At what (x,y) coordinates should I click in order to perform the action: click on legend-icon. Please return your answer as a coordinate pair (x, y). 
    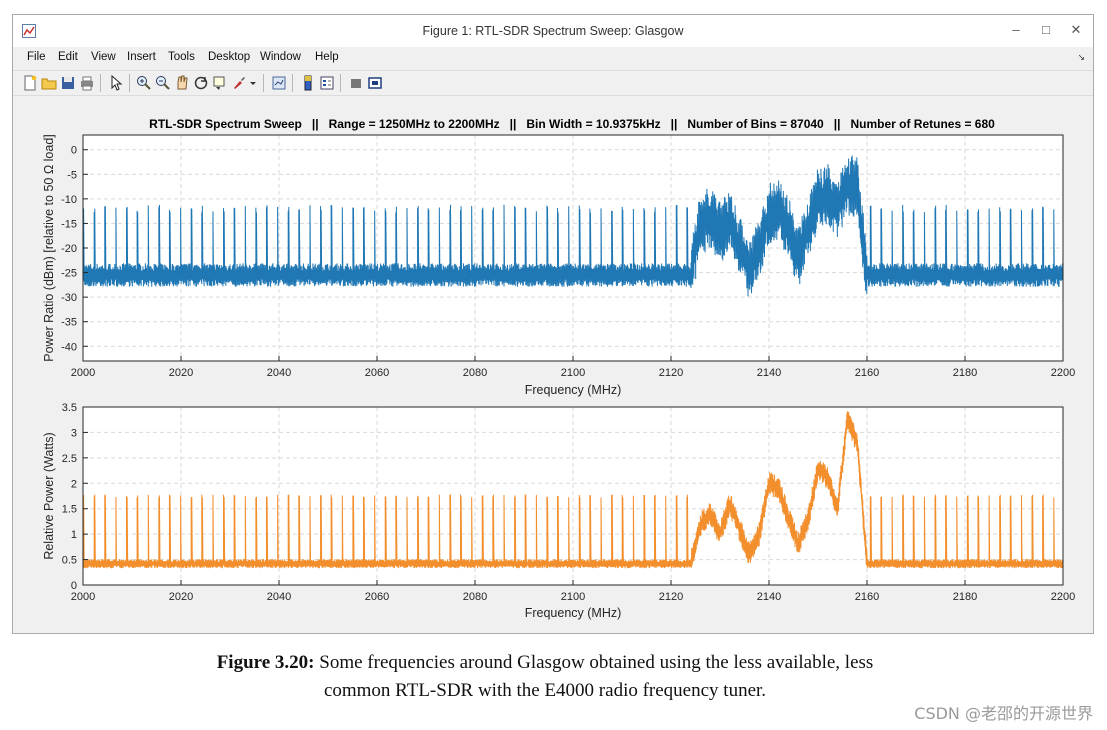
    Looking at the image, I should click on (327, 83).